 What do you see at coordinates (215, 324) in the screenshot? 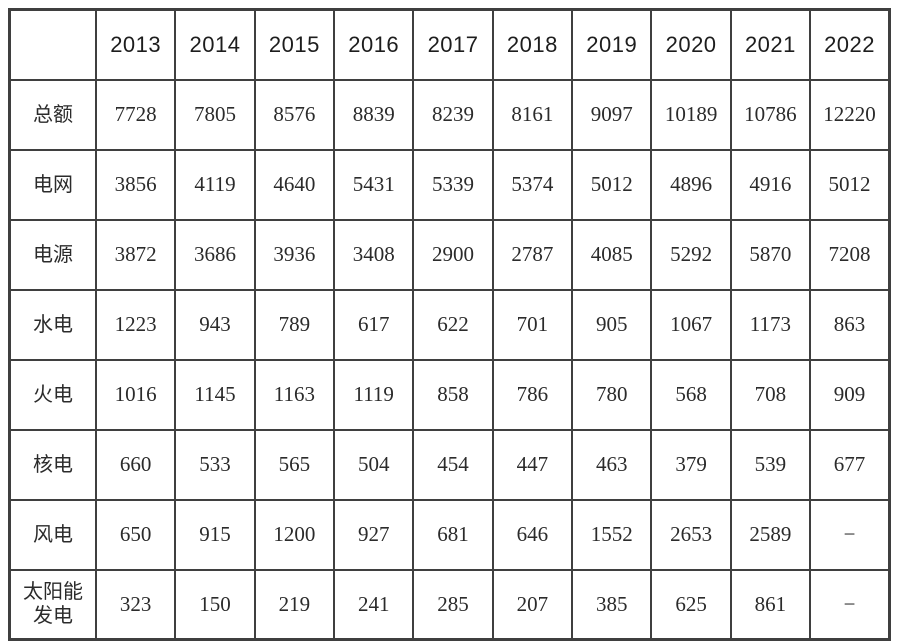
I see `value-cell: 943` at bounding box center [215, 324].